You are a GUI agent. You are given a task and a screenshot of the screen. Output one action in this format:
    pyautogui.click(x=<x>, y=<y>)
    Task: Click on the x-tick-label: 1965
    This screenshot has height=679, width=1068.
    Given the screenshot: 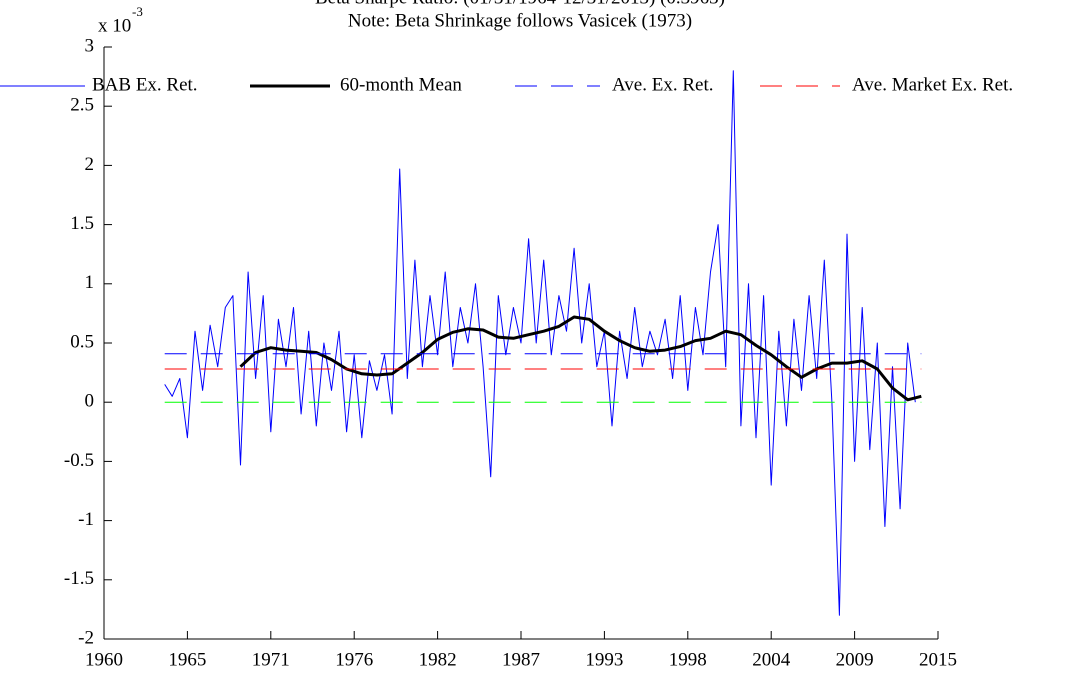 What is the action you would take?
    pyautogui.click(x=187, y=659)
    